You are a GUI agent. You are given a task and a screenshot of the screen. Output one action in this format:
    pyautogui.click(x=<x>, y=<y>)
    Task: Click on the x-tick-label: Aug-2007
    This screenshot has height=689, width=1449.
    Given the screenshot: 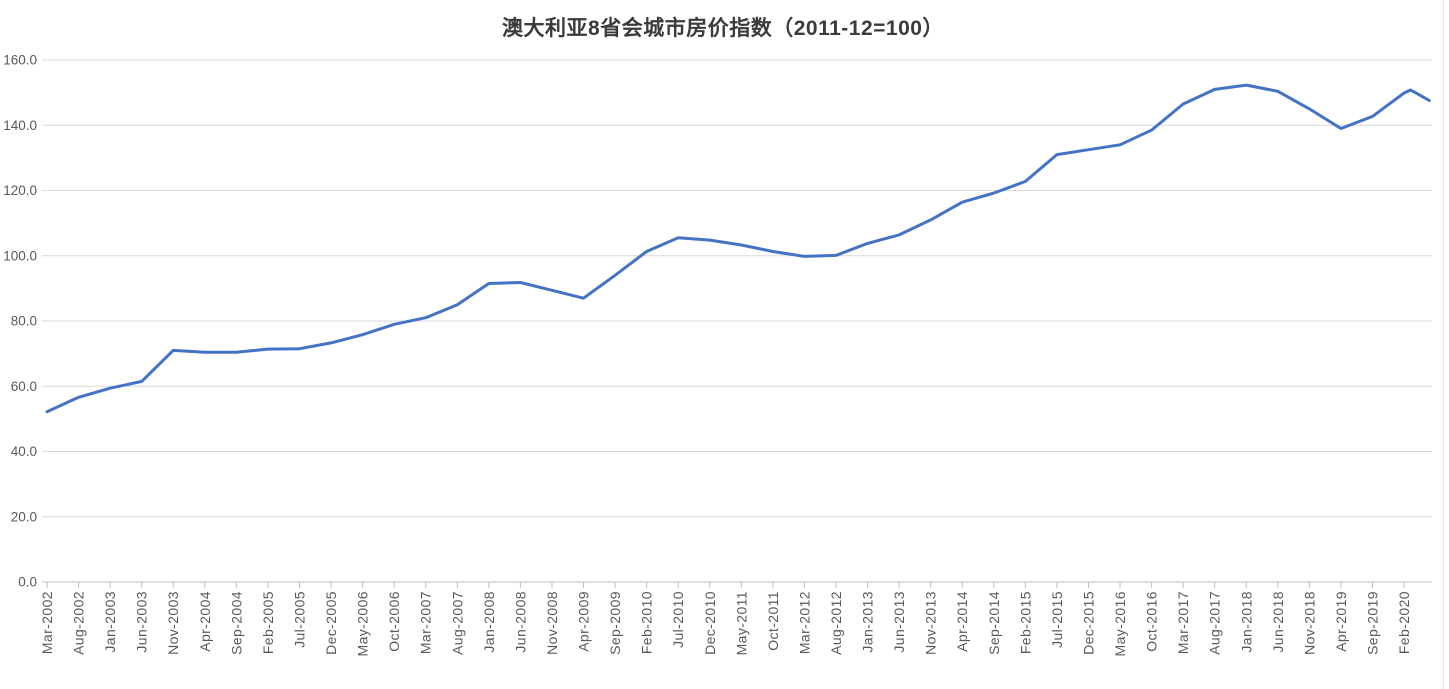 What is the action you would take?
    pyautogui.click(x=457, y=623)
    